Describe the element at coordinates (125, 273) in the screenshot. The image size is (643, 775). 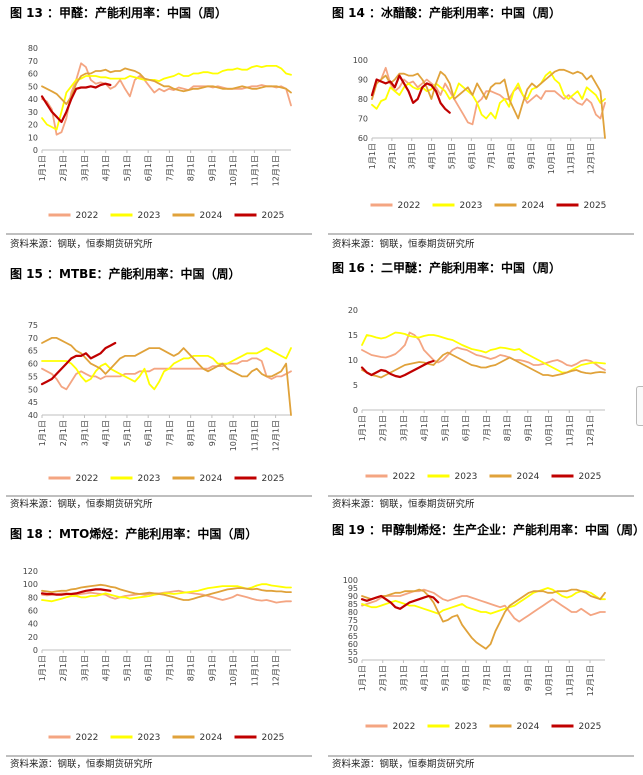
I see `chart-title: 图 15 ：MTBE：产能利用率：中国（周）` at that location.